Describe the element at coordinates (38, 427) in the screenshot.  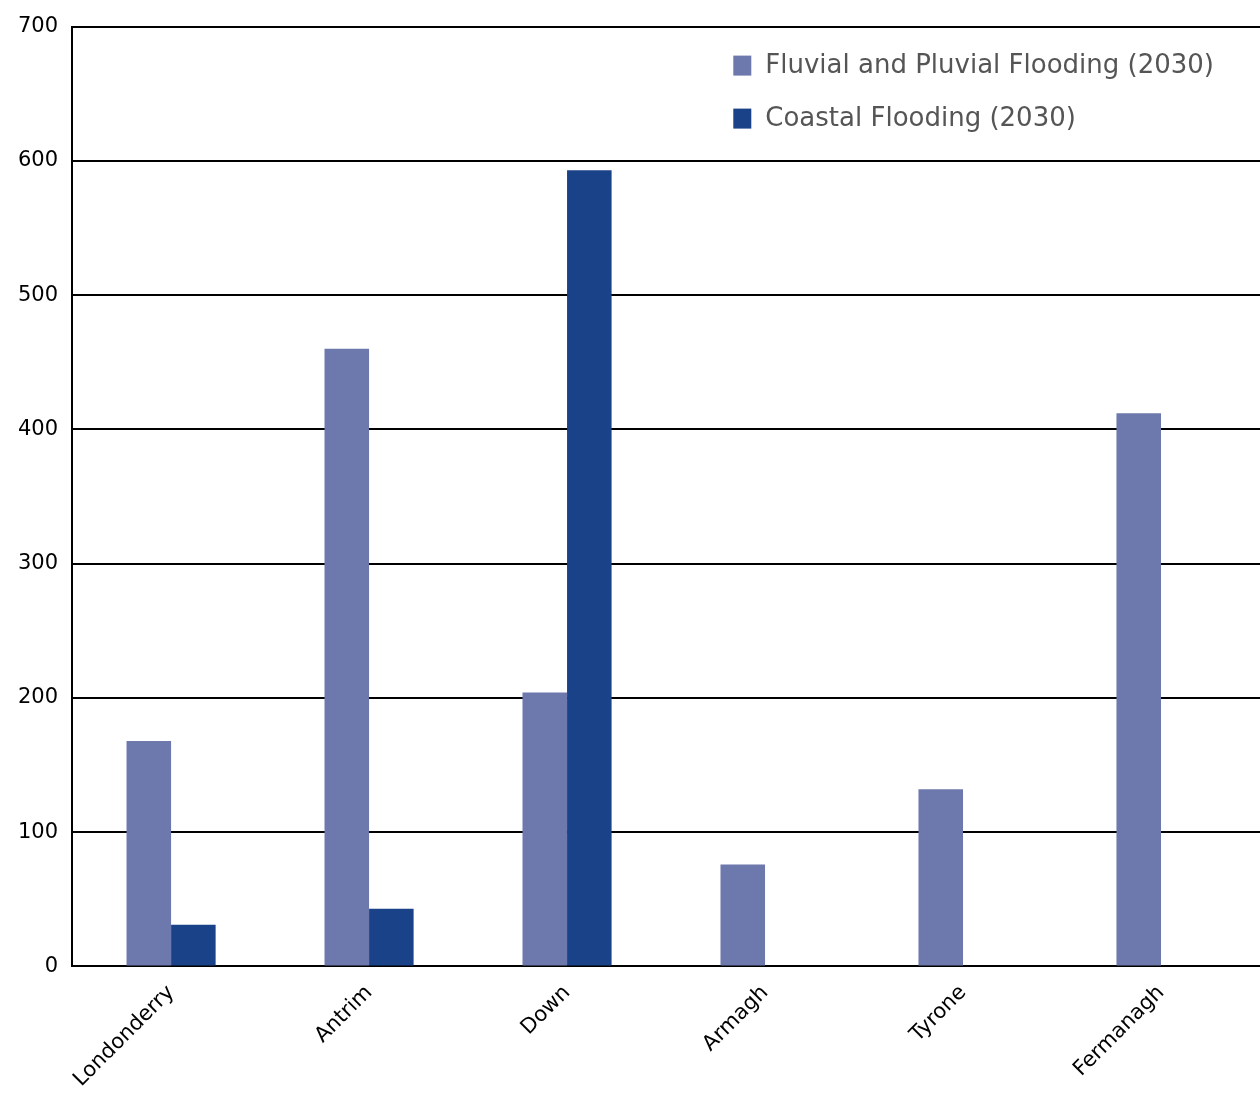
I see `y-tick-label: 400` at that location.